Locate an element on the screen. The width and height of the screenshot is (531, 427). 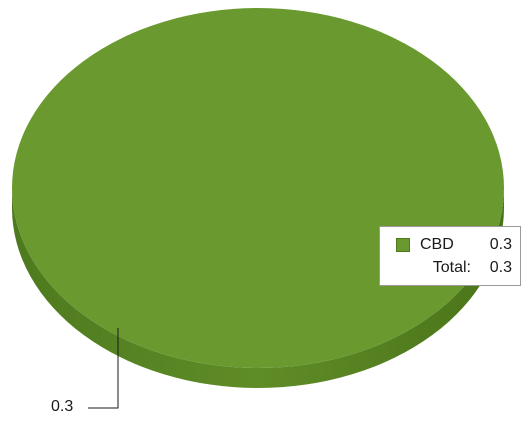
legend-total-label: Total: is located at coordinates (451, 267).